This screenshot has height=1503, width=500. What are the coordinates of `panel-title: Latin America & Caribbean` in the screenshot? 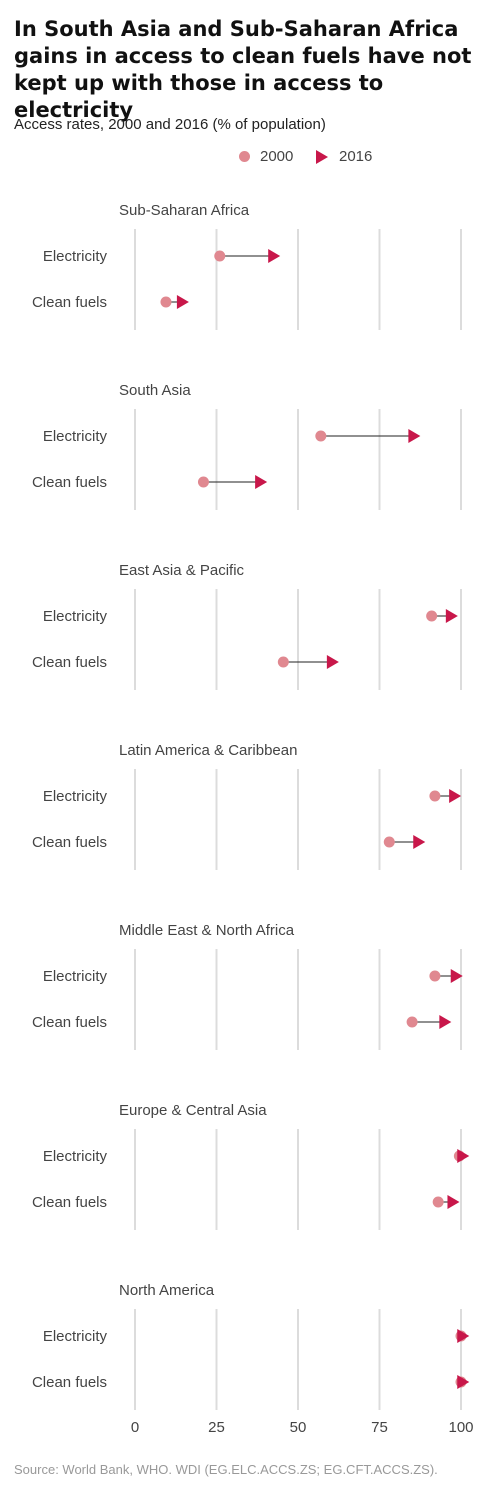 It's located at (208, 750).